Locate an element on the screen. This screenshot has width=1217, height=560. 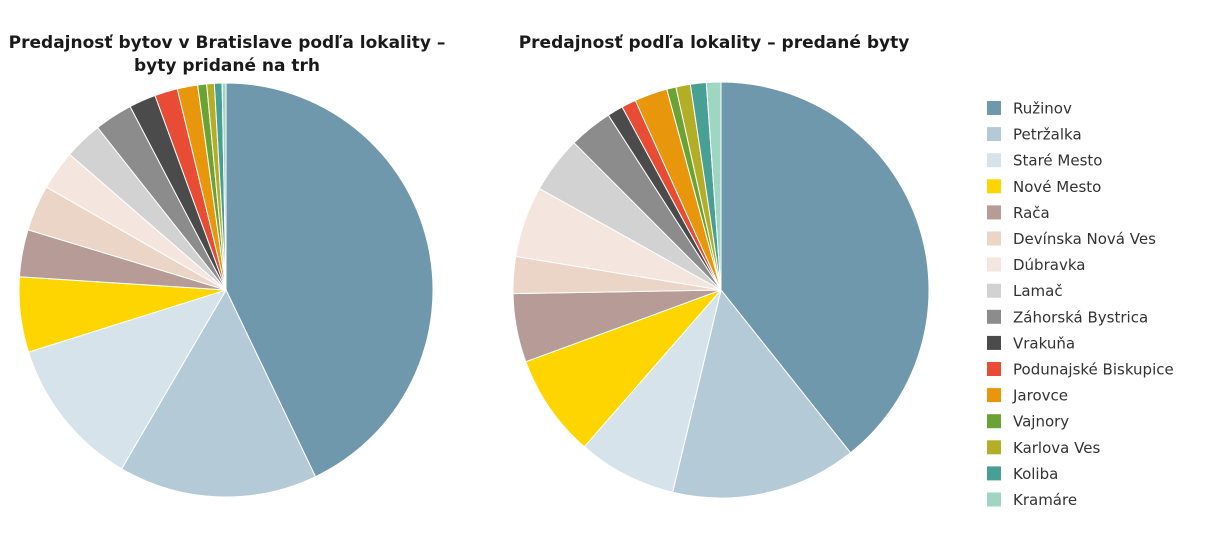
legend-swatch-zahorska-bystrica is located at coordinates (994, 316).